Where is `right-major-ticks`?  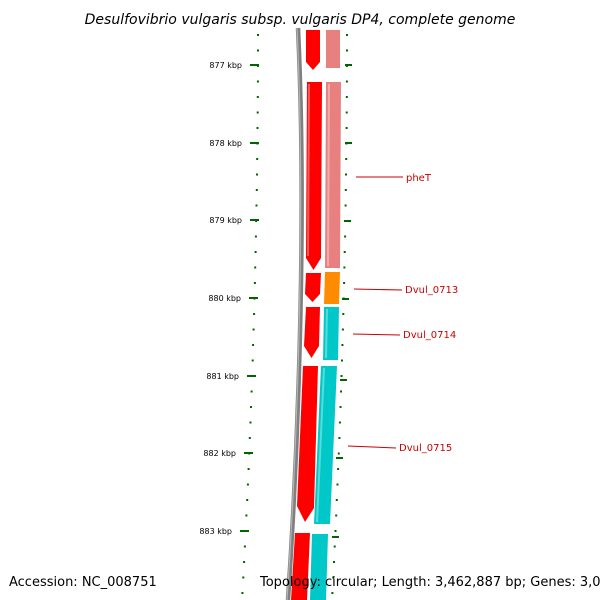 right-major-ticks is located at coordinates (342, 301).